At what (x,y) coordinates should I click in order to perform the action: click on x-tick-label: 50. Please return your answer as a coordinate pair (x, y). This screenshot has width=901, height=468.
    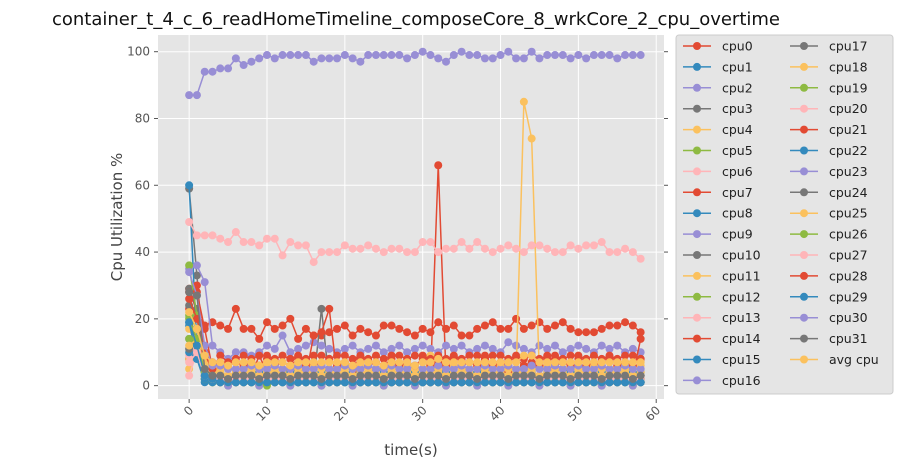
    Looking at the image, I should click on (575, 413).